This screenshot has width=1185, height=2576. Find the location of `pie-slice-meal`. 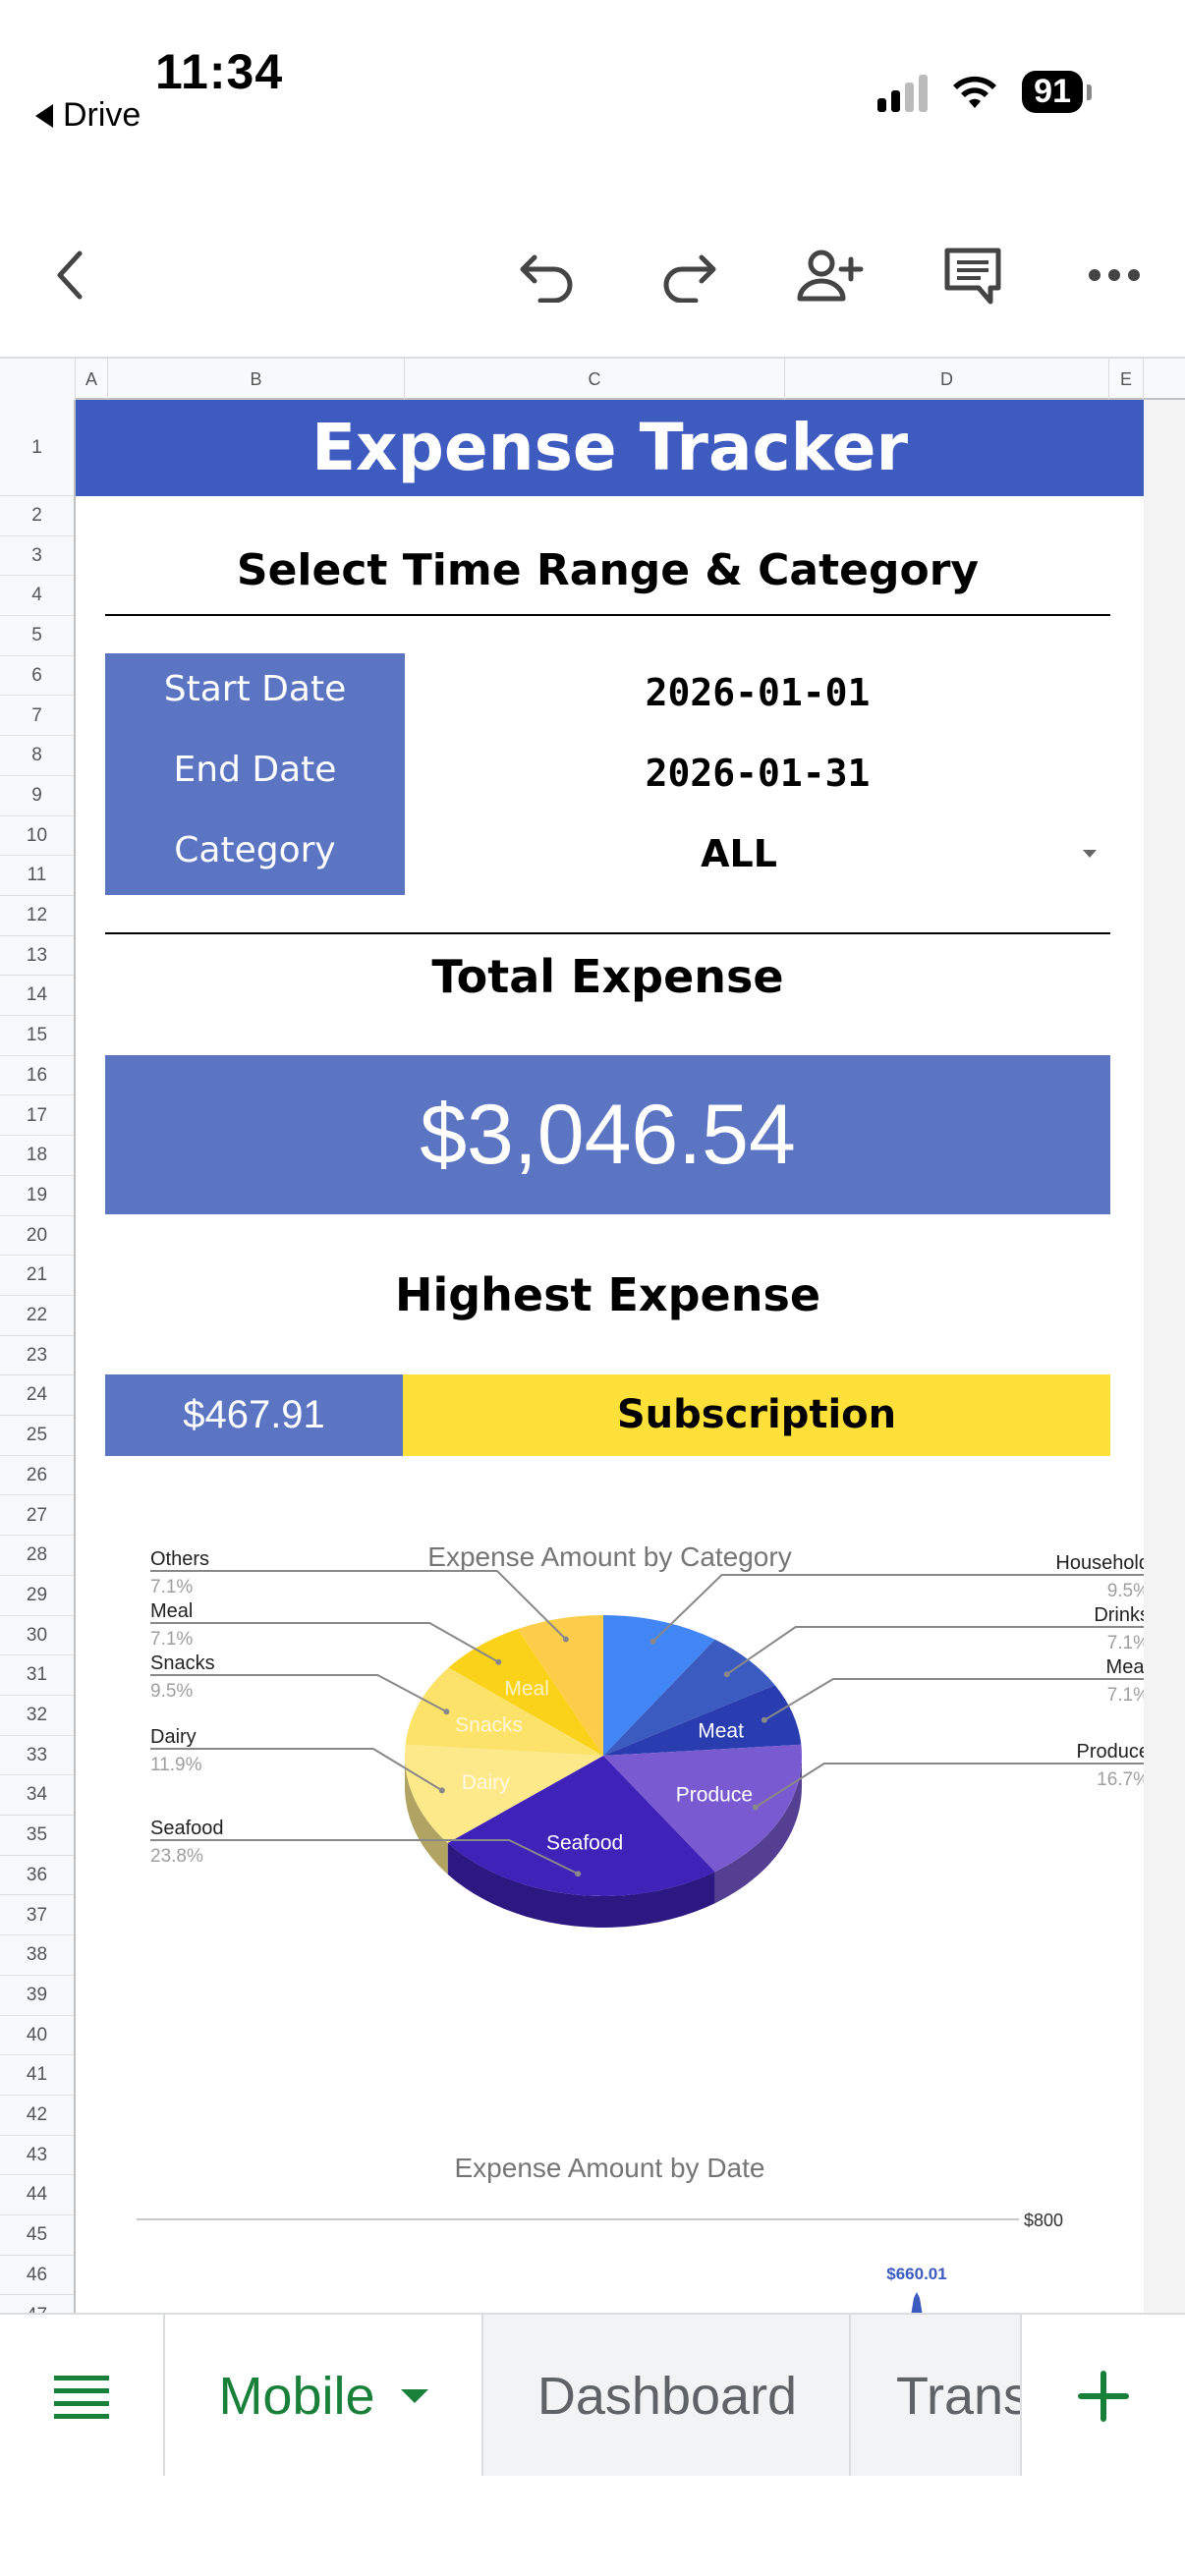

pie-slice-meal is located at coordinates (526, 1692).